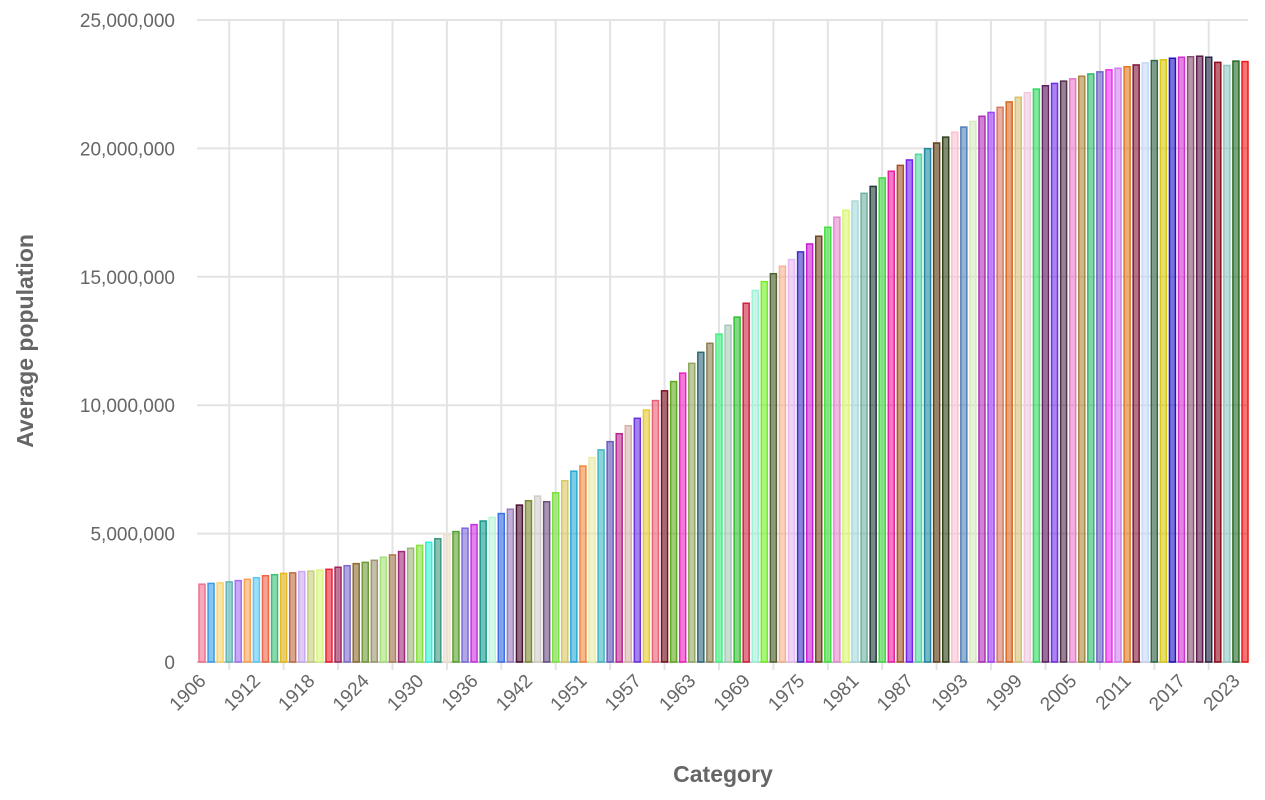 The image size is (1265, 800). I want to click on bar-1978, so click(828, 444).